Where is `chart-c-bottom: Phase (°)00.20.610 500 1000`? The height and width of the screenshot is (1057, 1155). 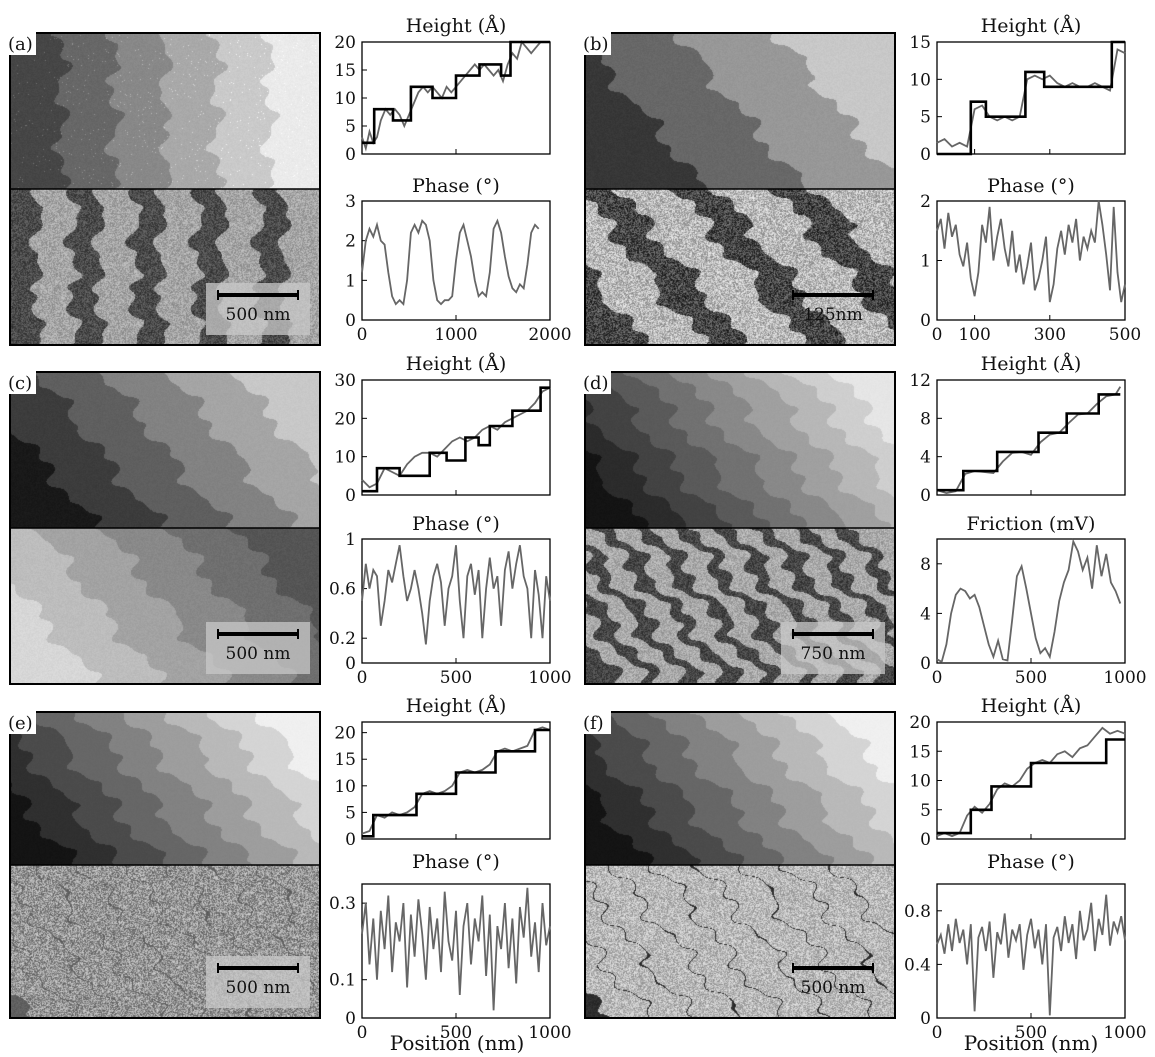
chart-c-bottom: Phase (°)00.20.610 500 1000 is located at coordinates (450, 600).